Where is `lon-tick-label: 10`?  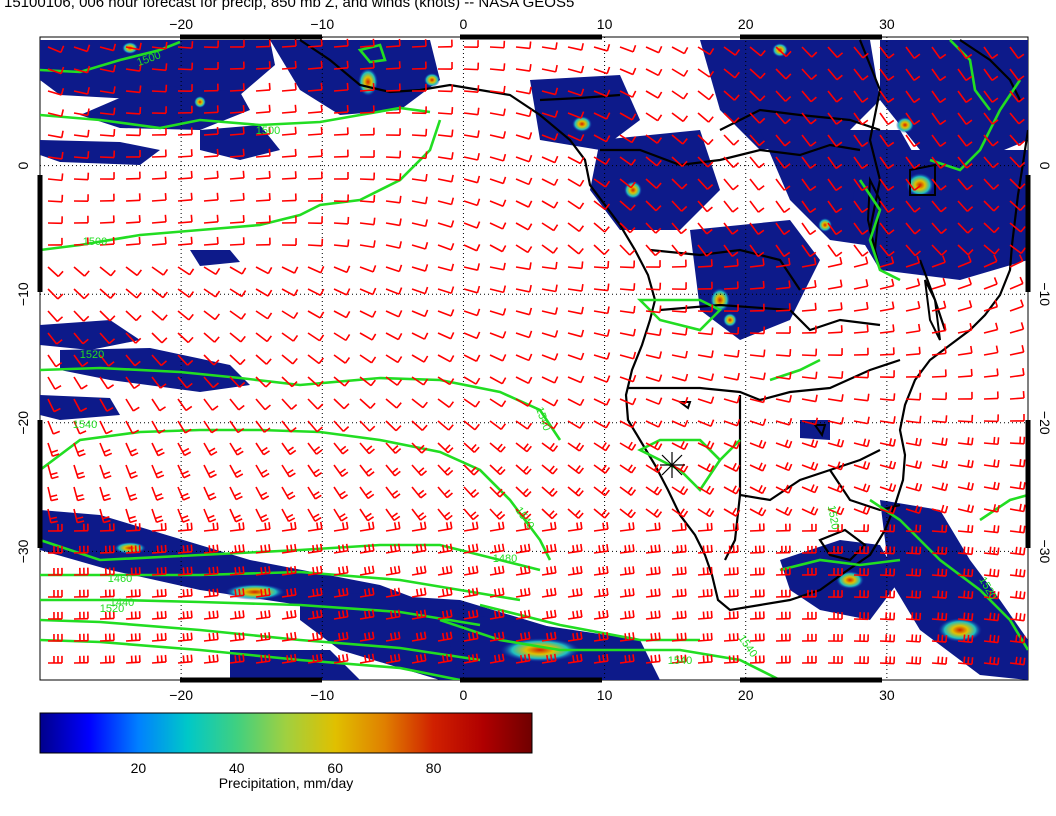 lon-tick-label: 10 is located at coordinates (605, 24).